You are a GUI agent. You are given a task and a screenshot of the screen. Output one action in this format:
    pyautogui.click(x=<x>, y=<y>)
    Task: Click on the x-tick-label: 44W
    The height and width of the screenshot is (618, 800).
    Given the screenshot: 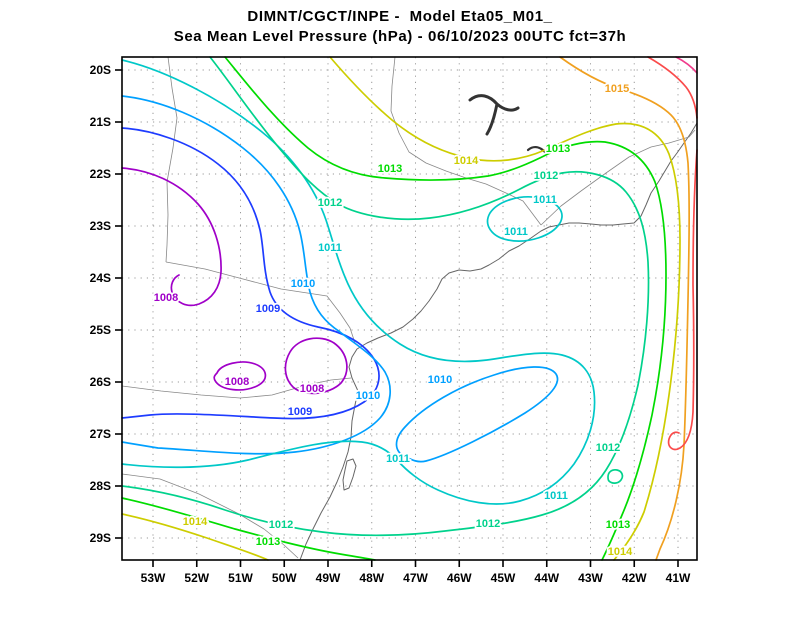 What is the action you would take?
    pyautogui.click(x=546, y=578)
    